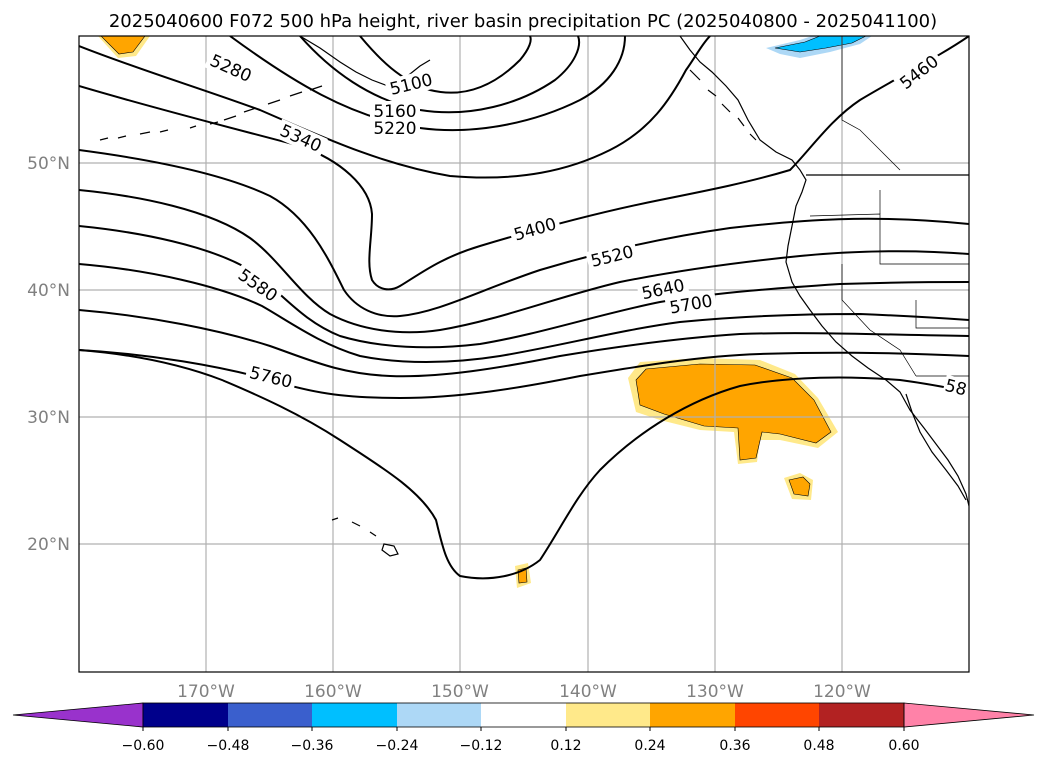  Describe the element at coordinates (333, 692) in the screenshot. I see `lon-label-160w: 160°W` at that location.